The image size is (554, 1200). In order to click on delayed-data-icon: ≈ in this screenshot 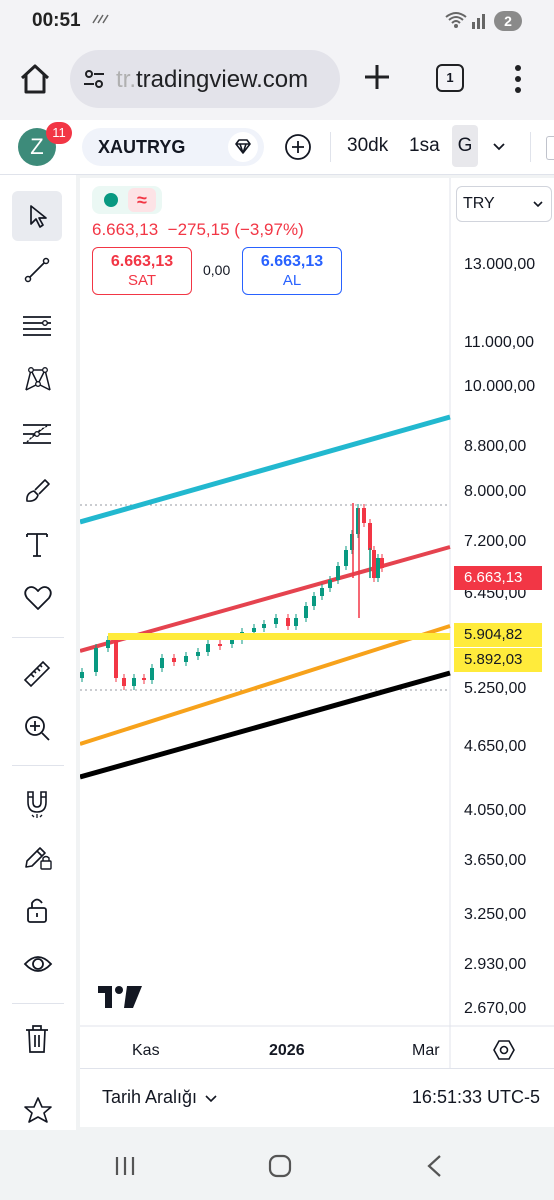, I will do `click(142, 200)`.